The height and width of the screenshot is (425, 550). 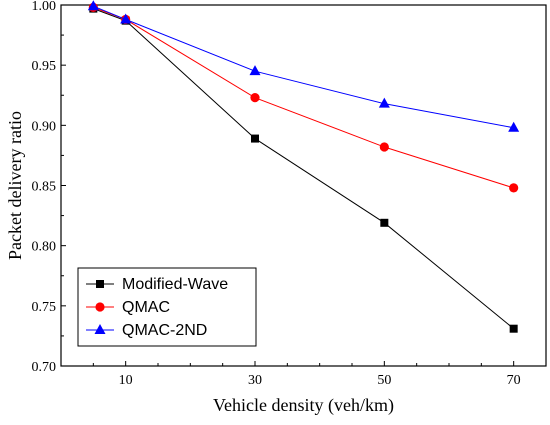 What do you see at coordinates (44, 126) in the screenshot?
I see `y-tick-label-4: 0.90` at bounding box center [44, 126].